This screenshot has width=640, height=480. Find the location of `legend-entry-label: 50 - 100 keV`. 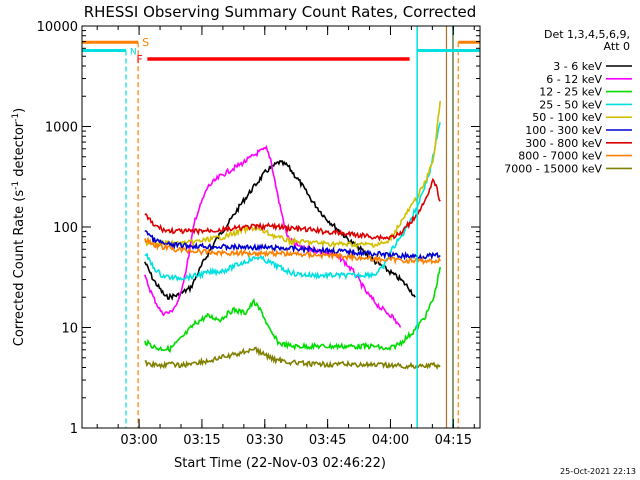

legend-entry-label: 50 - 100 keV is located at coordinates (567, 117).